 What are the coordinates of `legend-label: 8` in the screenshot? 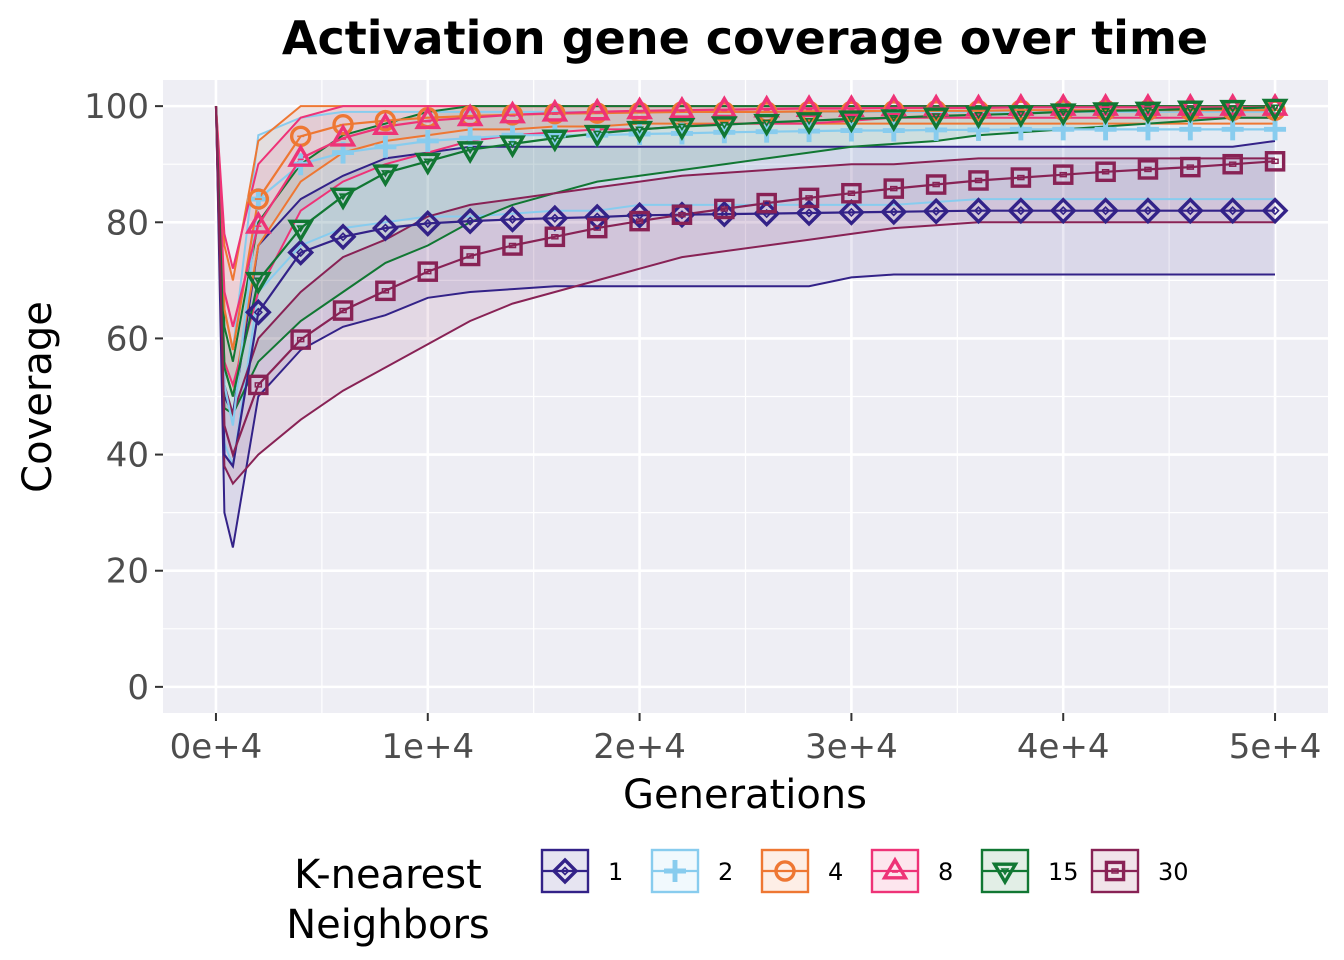 It's located at (945, 872).